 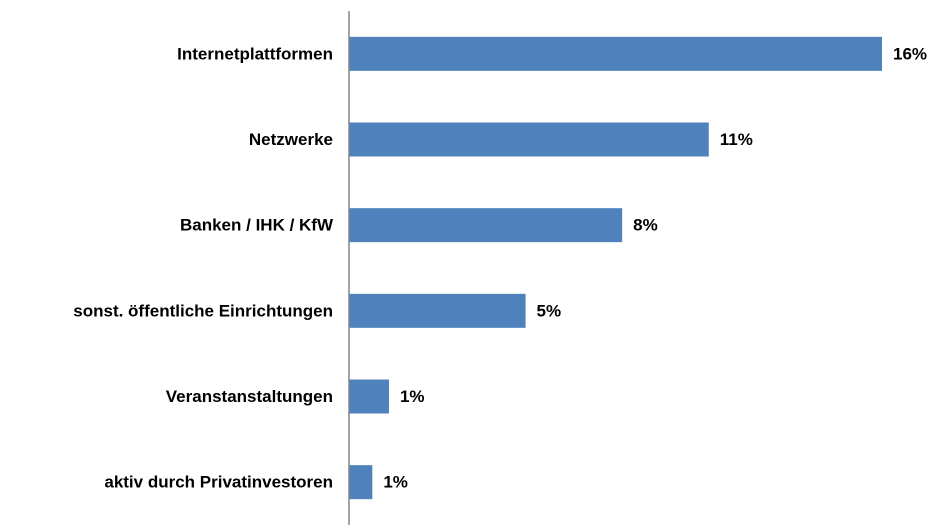 What do you see at coordinates (291, 139) in the screenshot?
I see `category-label: Netzwerke` at bounding box center [291, 139].